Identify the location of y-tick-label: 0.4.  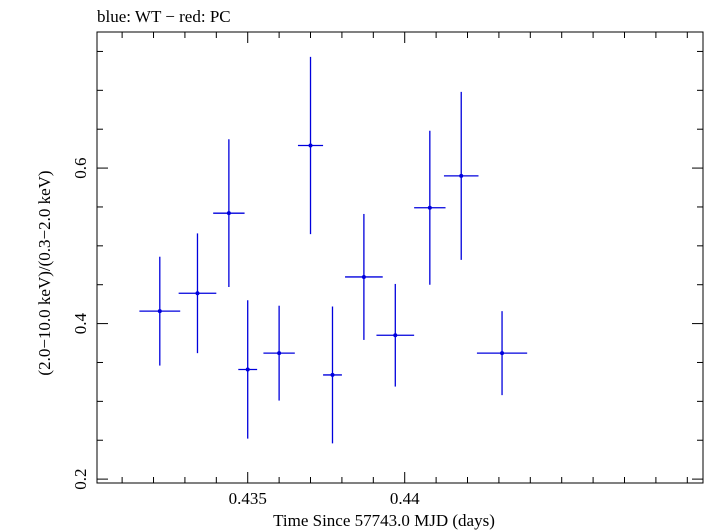
(80, 323).